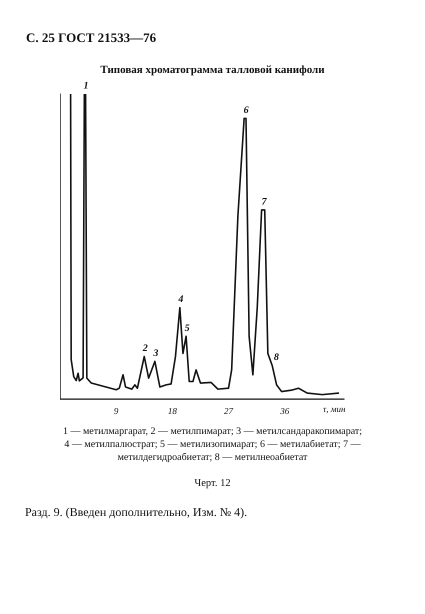  What do you see at coordinates (173, 411) in the screenshot?
I see `x-tick-label: 18` at bounding box center [173, 411].